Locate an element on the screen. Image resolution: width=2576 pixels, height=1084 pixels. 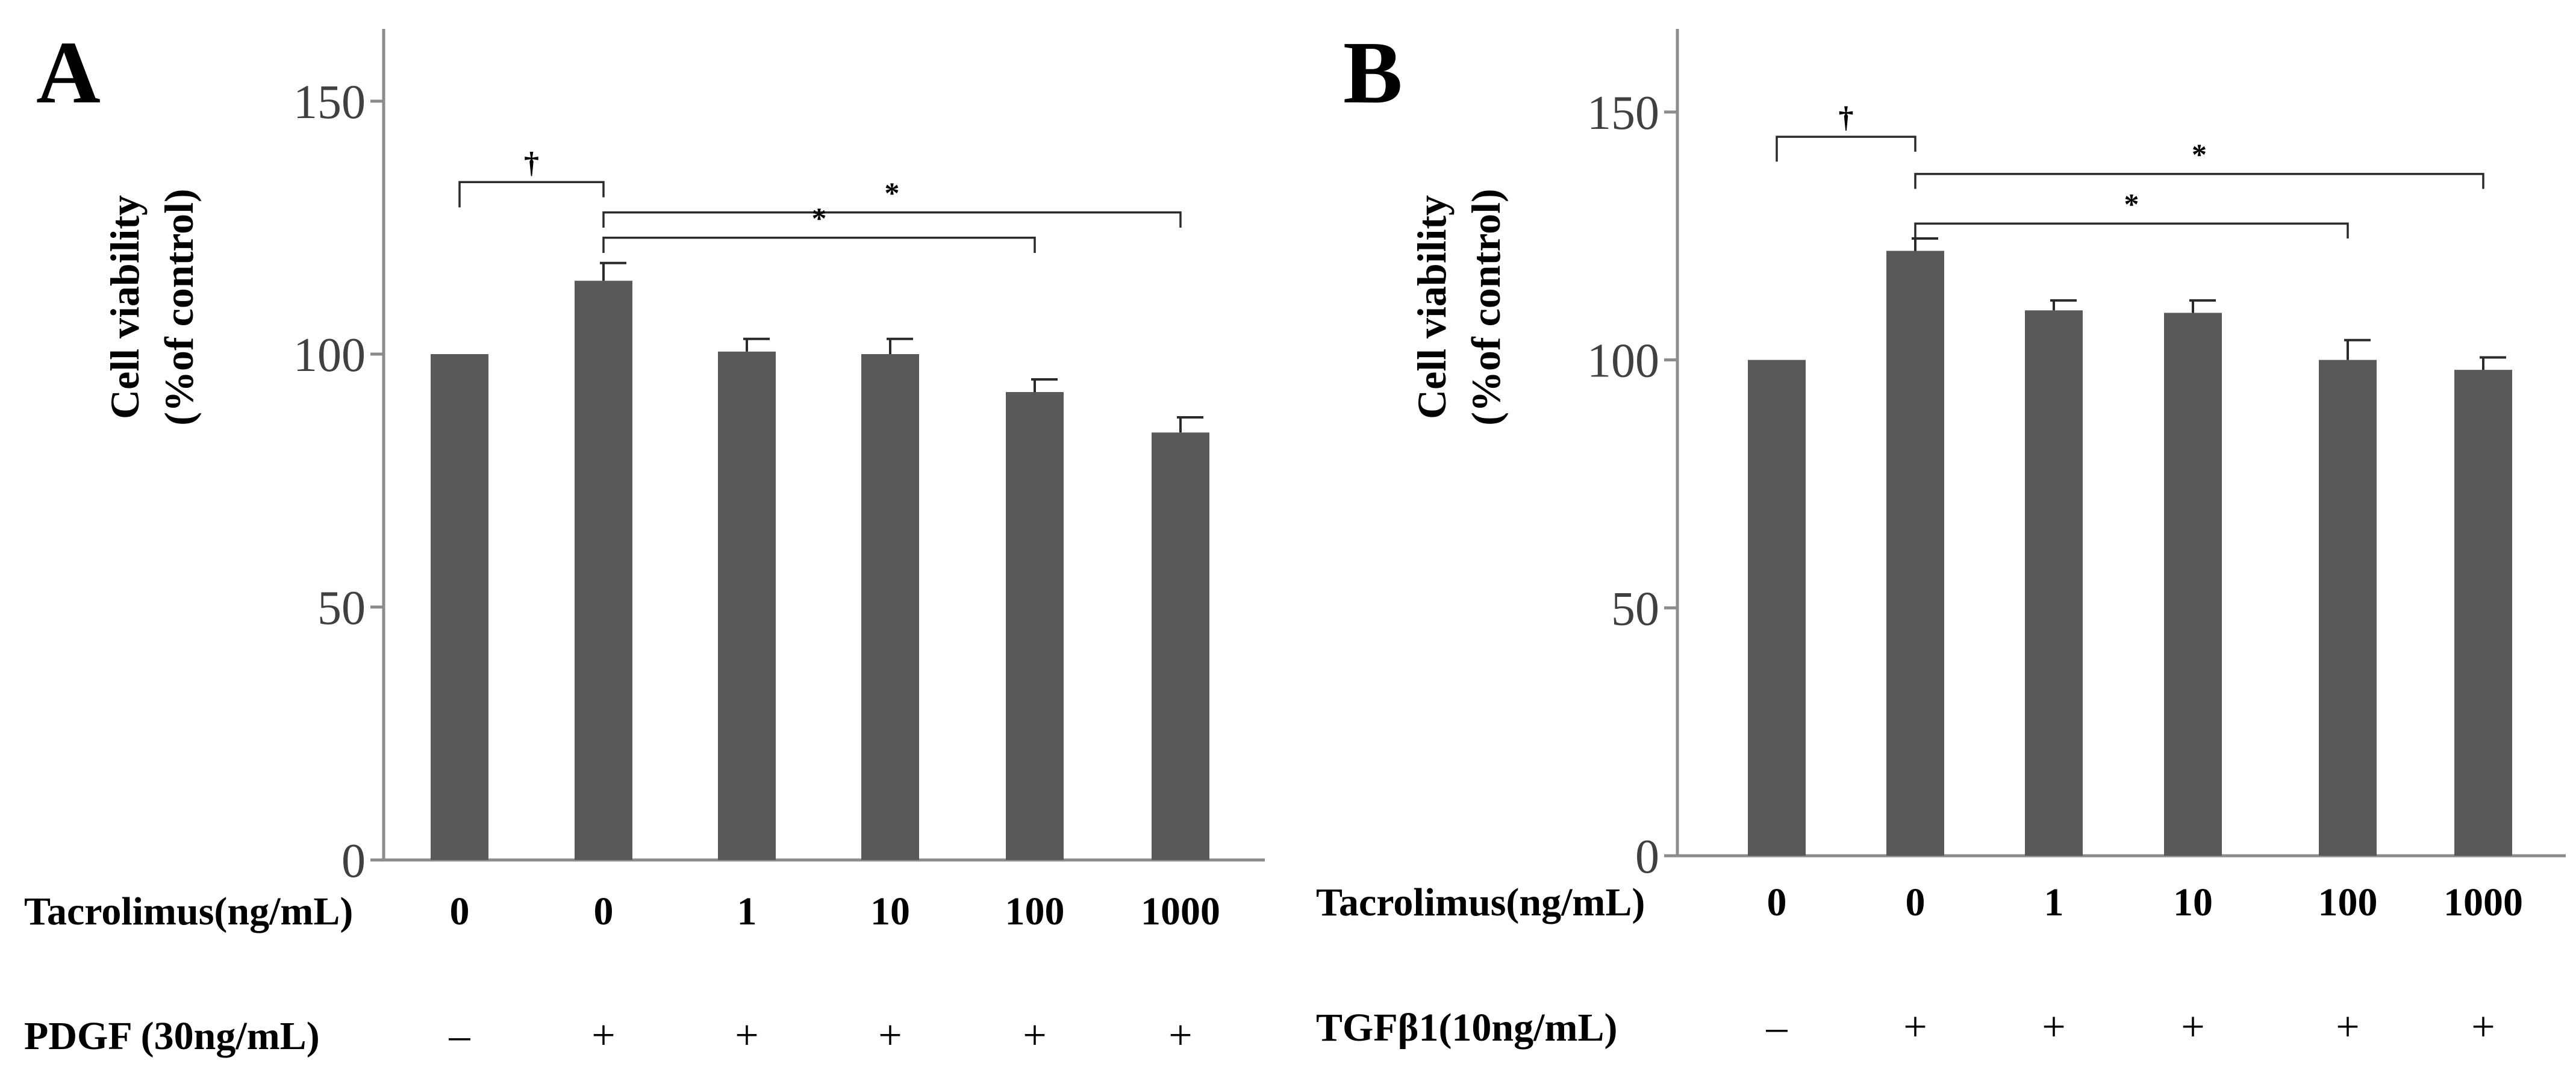
significance-symbol-b-2: * is located at coordinates (2131, 203).